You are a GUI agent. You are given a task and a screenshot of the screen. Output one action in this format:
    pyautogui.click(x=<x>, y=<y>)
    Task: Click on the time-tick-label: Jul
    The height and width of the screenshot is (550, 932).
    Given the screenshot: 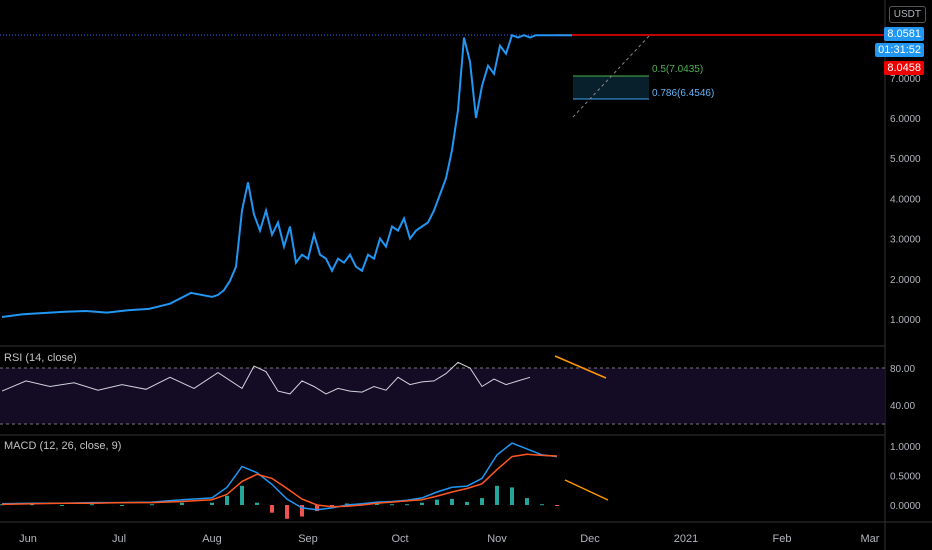 What is the action you would take?
    pyautogui.click(x=119, y=539)
    